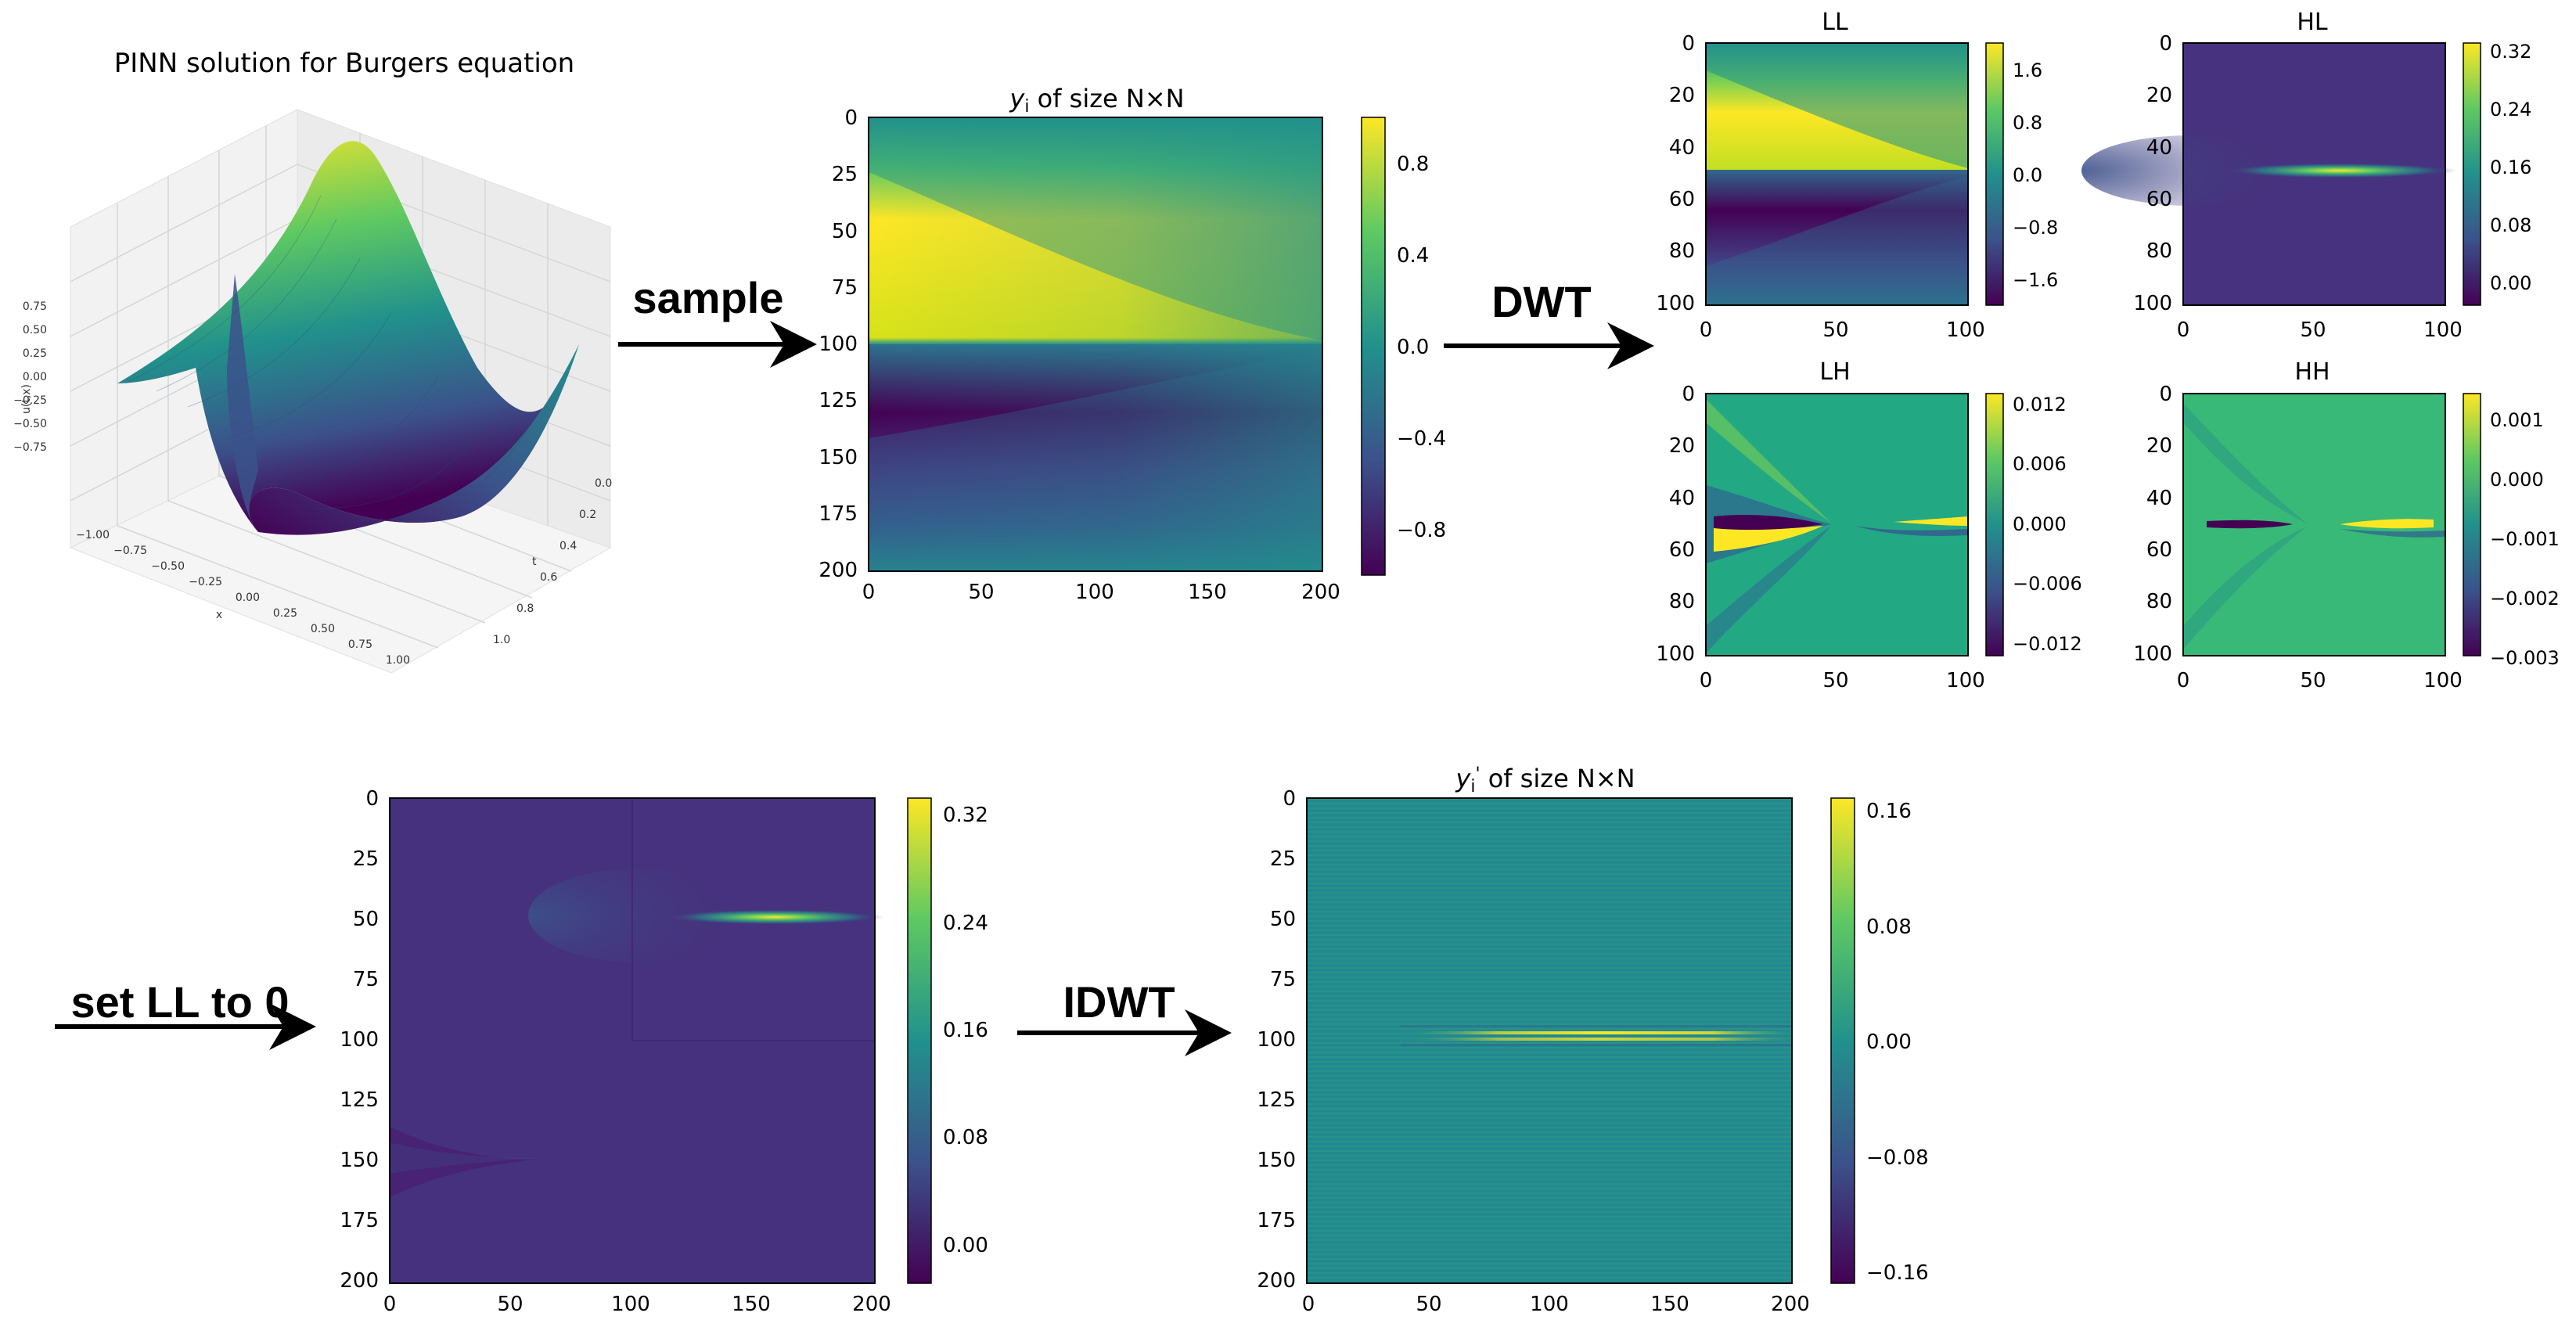 Image resolution: width=2576 pixels, height=1338 pixels. Describe the element at coordinates (1545, 780) in the screenshot. I see `reconstructed-title: yi' of size N×N` at that location.